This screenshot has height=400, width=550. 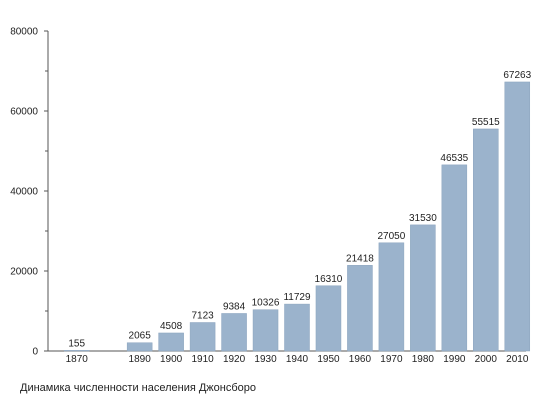 I want to click on bar-1960, so click(x=360, y=308).